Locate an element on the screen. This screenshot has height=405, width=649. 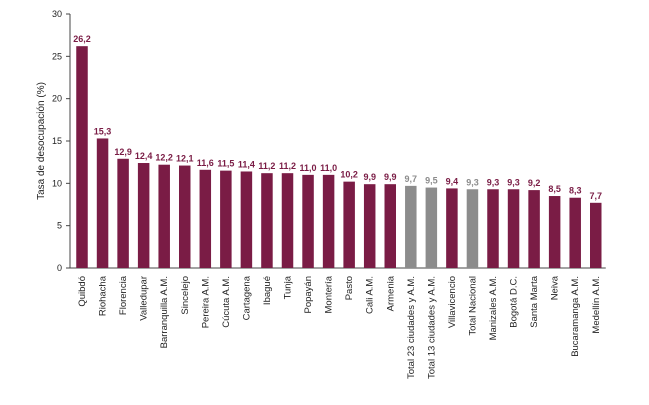
data-label: 26,2 is located at coordinates (82, 39).